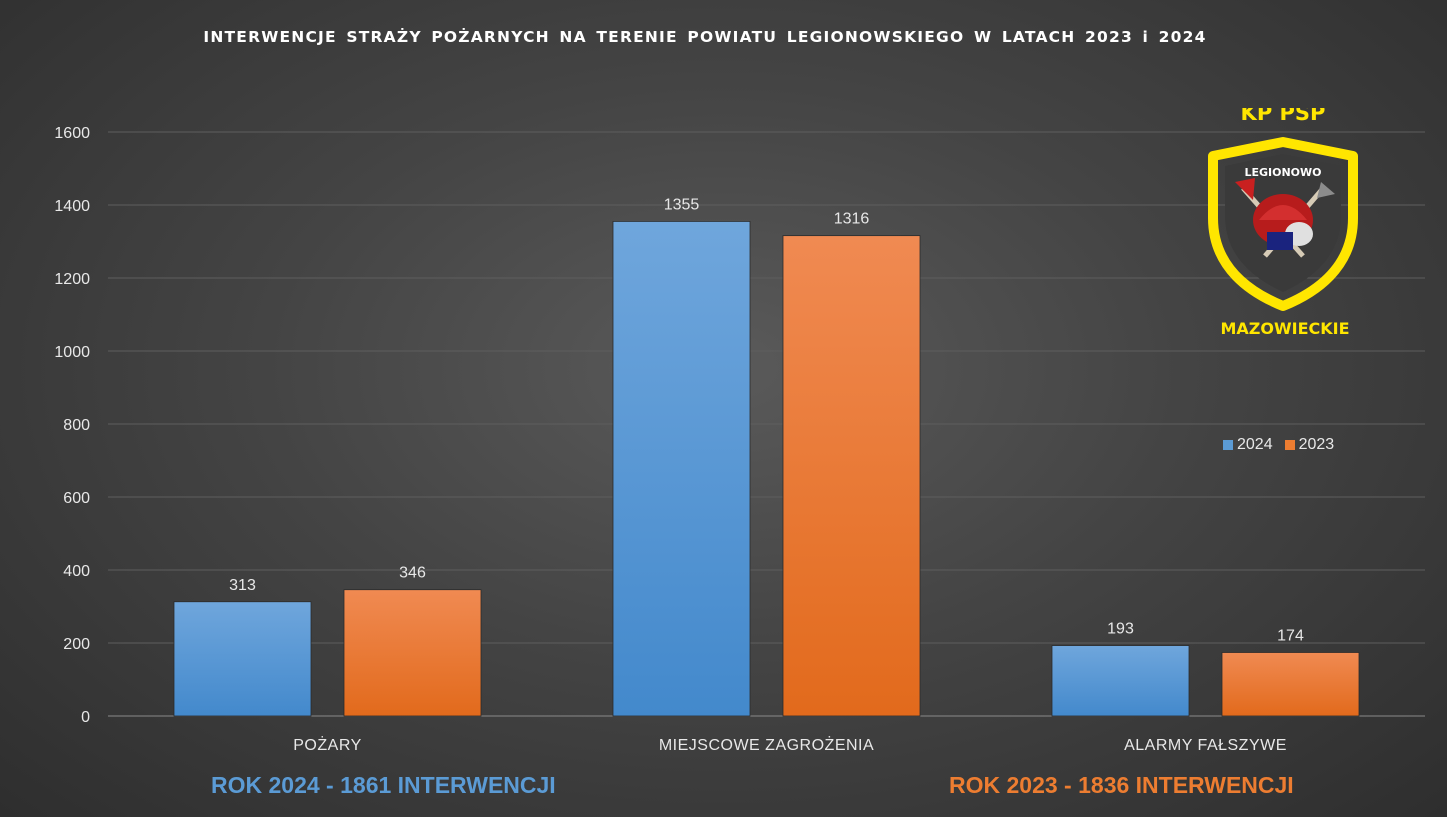 The width and height of the screenshot is (1447, 817). I want to click on y-tick-label: 0, so click(85, 717).